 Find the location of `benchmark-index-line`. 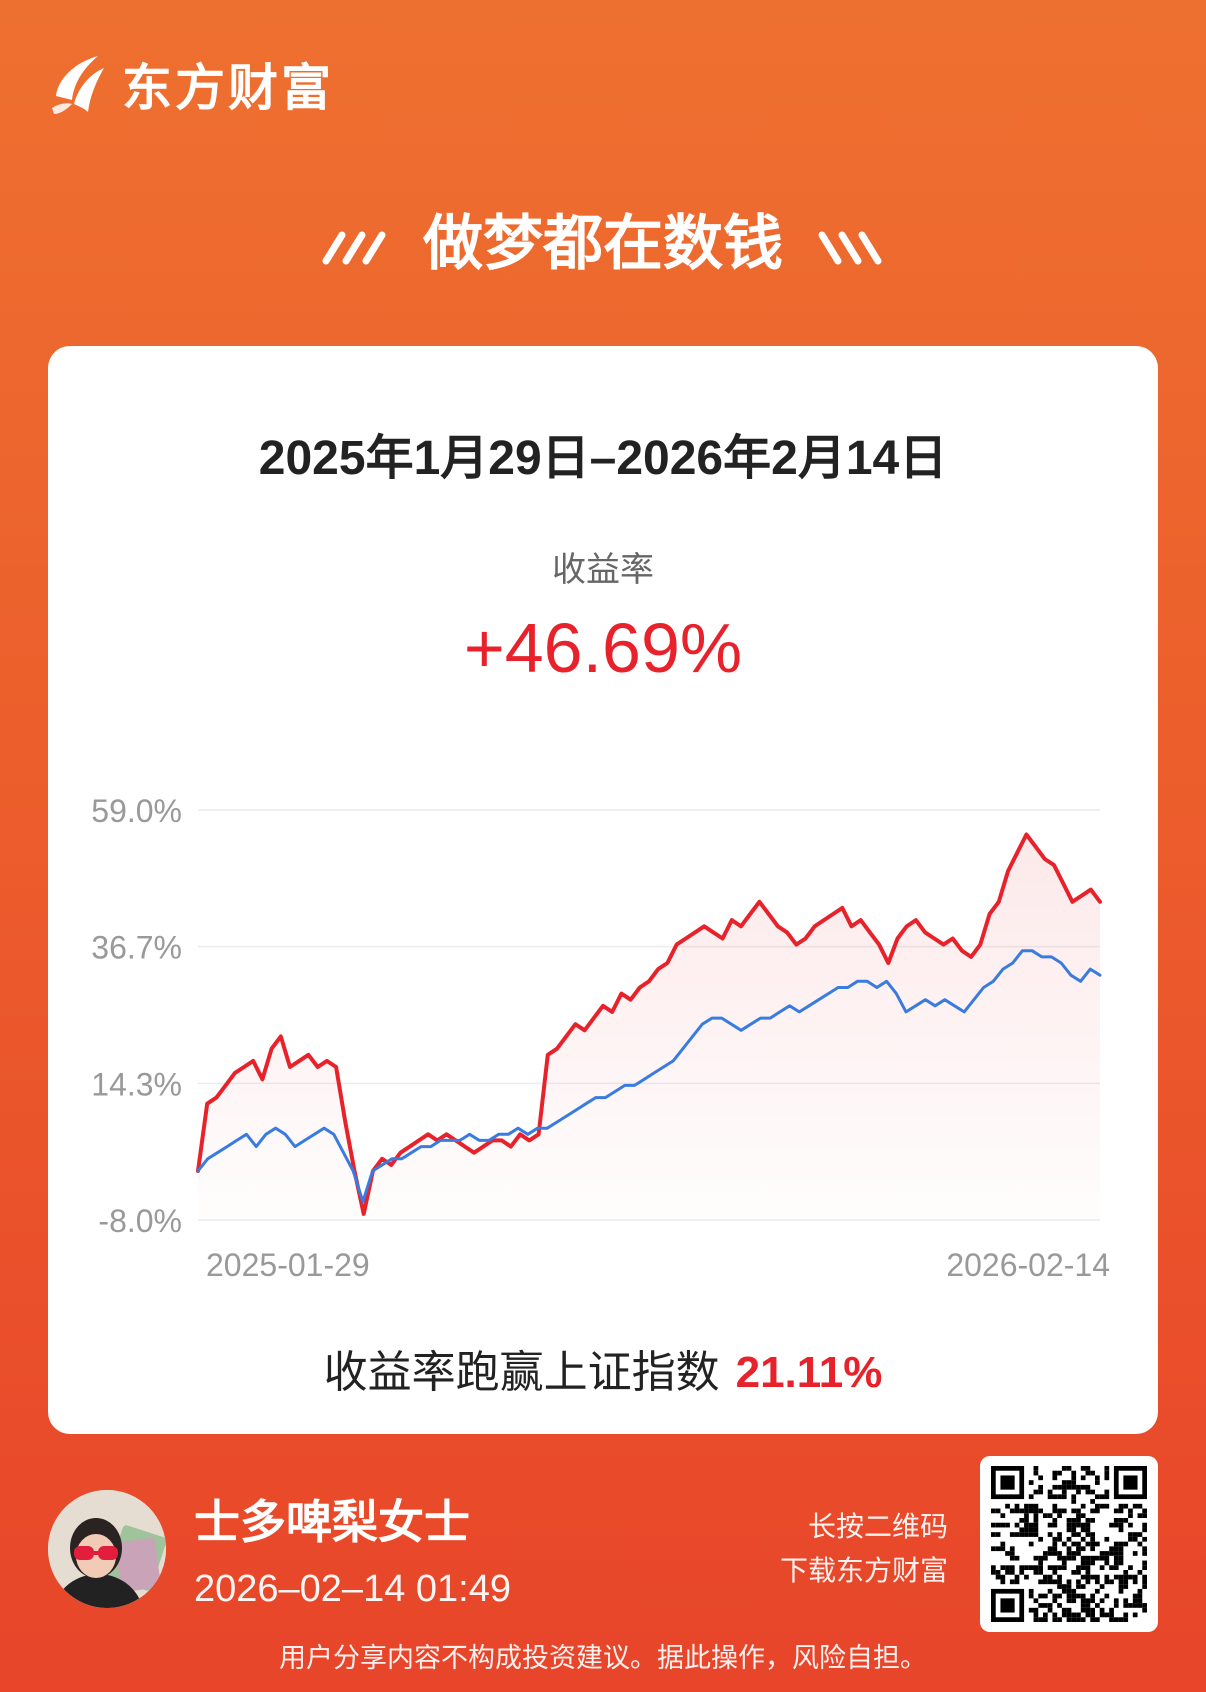

benchmark-index-line is located at coordinates (649, 1076).